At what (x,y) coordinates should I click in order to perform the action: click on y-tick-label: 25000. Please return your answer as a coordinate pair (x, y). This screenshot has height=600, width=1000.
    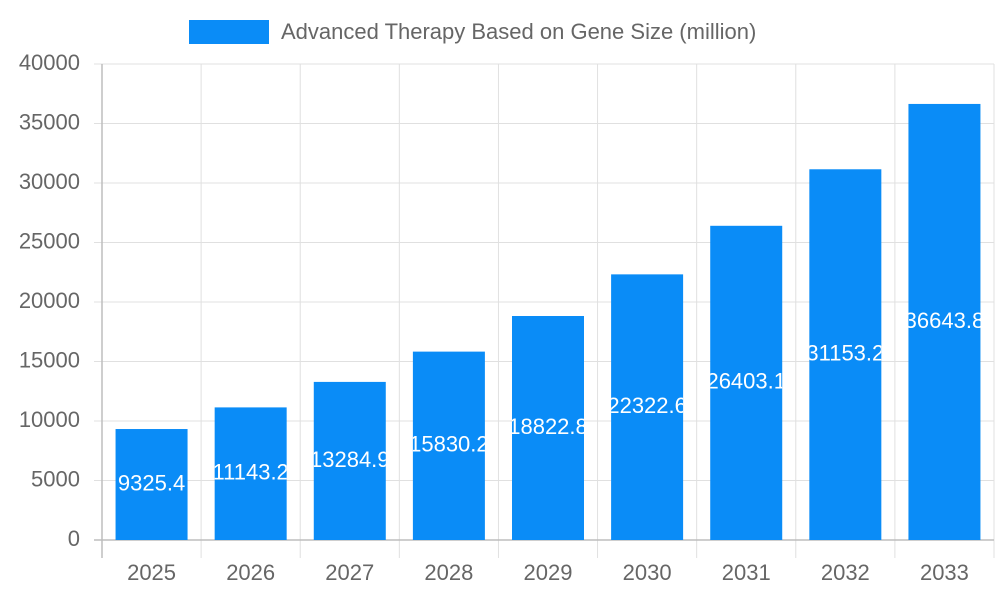
    Looking at the image, I should click on (49, 240).